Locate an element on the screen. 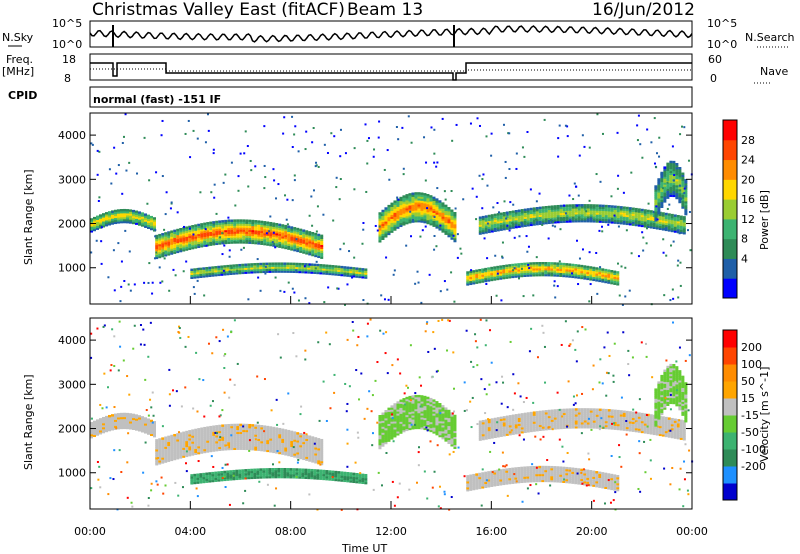 Image resolution: width=800 pixels, height=554 pixels. nsky-label: N.Sky is located at coordinates (18, 37).